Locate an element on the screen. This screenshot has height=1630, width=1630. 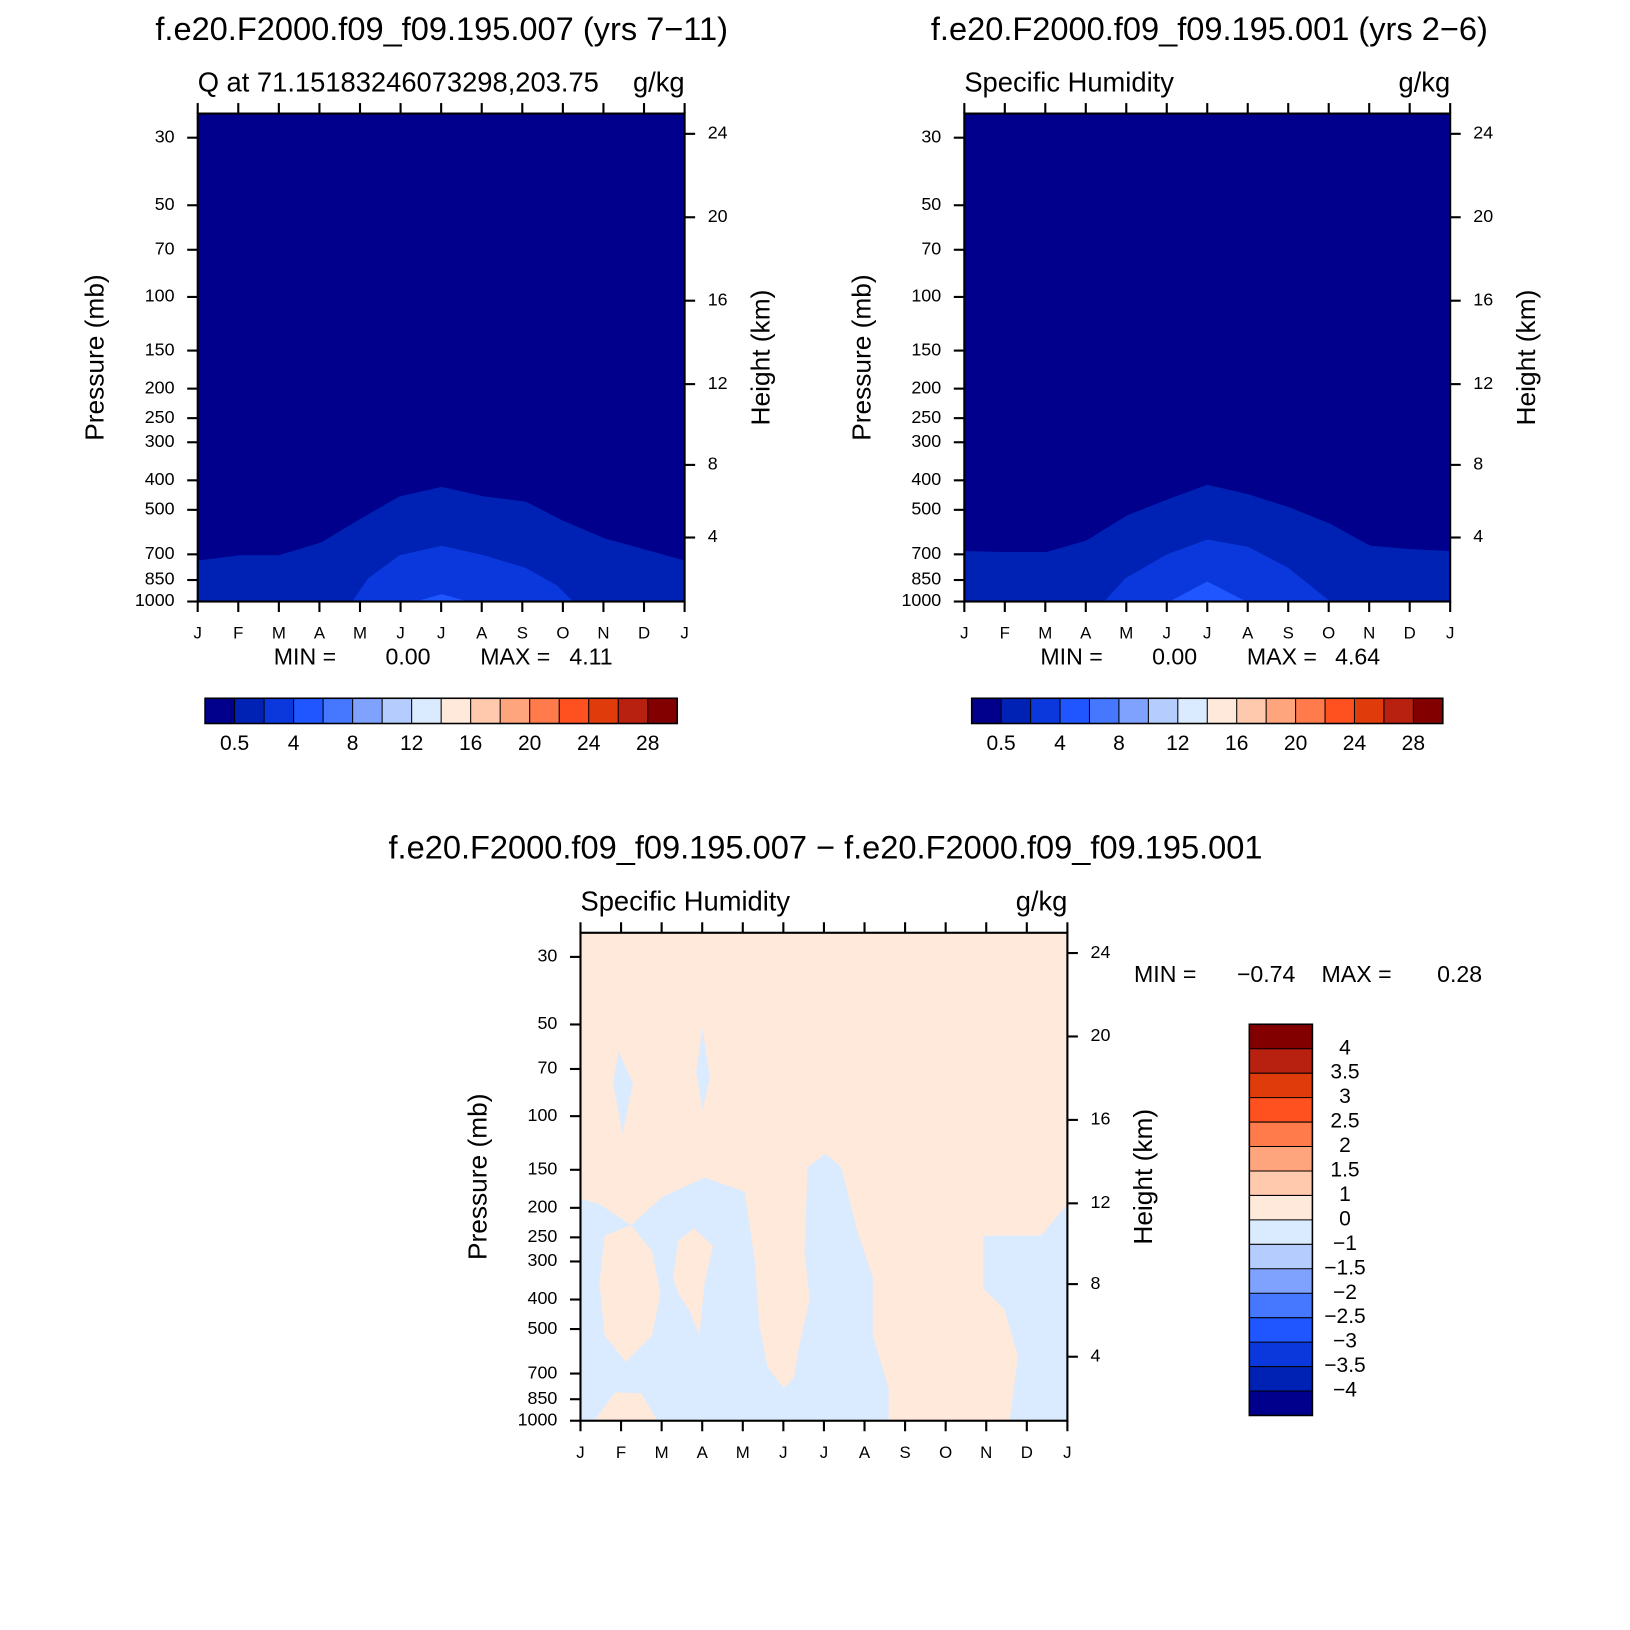
x-tick-label: D is located at coordinates (1410, 633).